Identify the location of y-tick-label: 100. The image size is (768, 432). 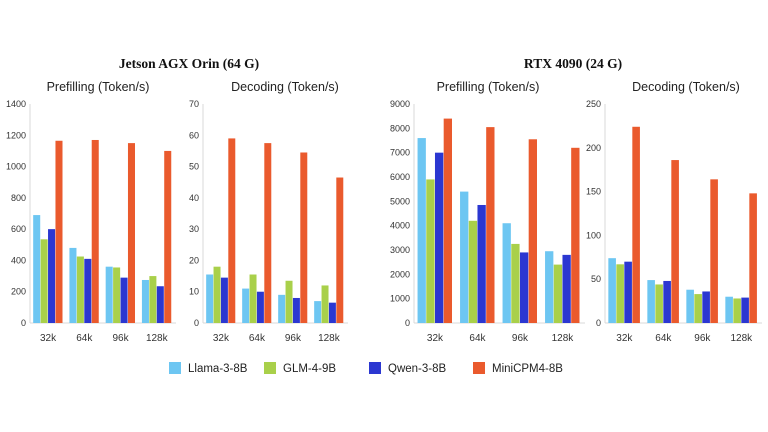
(593, 235).